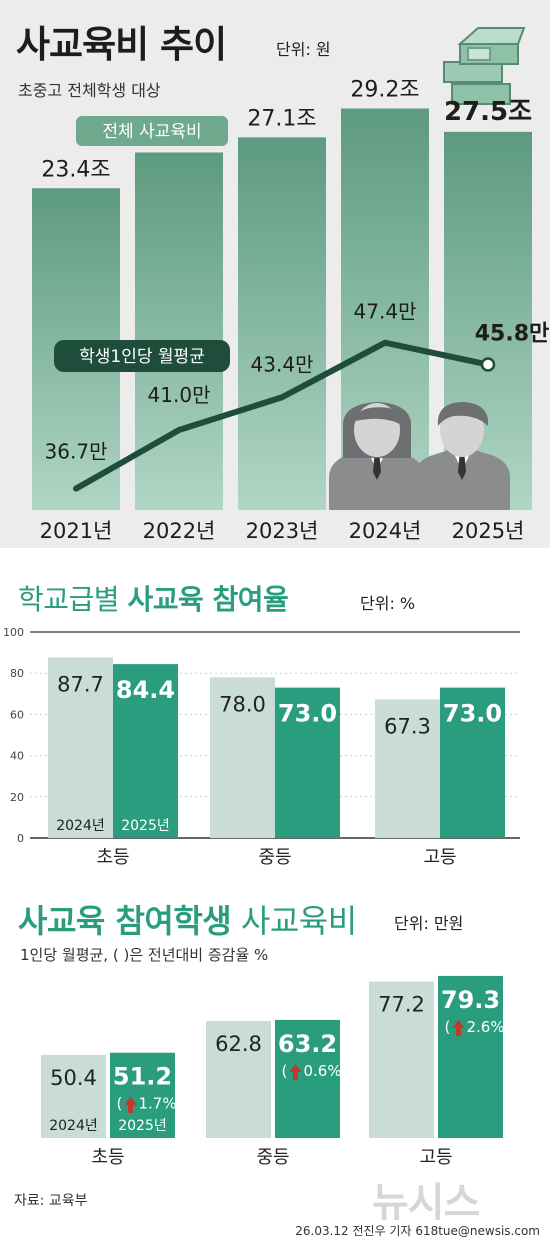  What do you see at coordinates (158, 1104) in the screenshot?
I see `change-value: 1.7%` at bounding box center [158, 1104].